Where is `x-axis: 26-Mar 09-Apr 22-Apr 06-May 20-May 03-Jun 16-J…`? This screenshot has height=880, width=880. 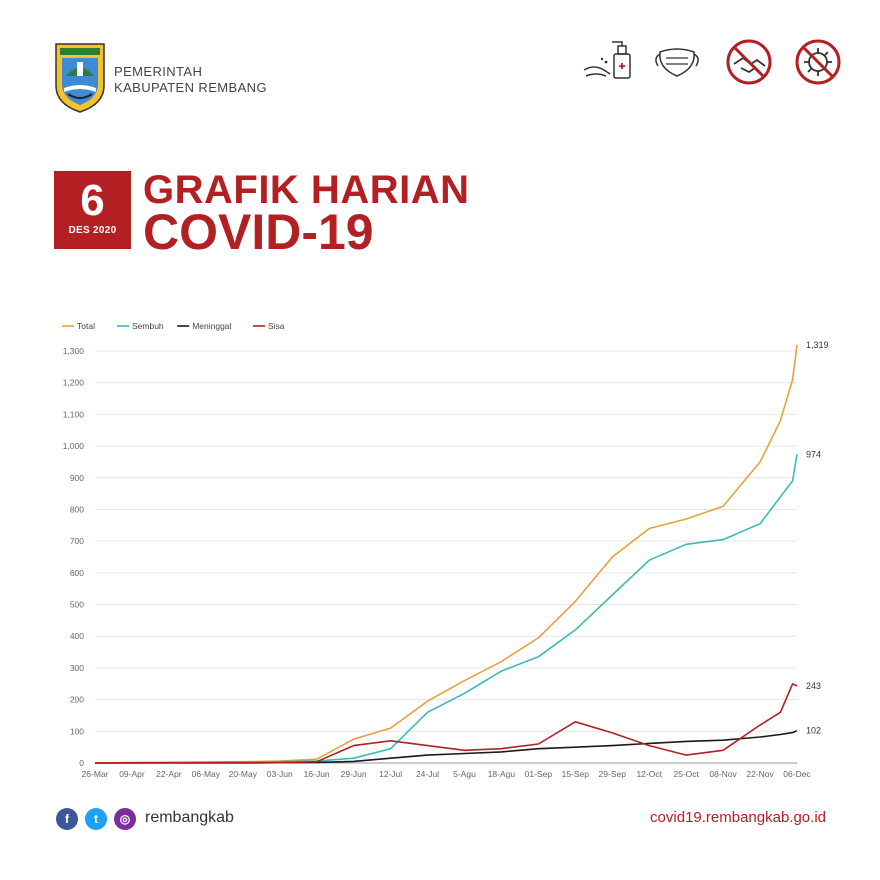
x-axis: 26-Mar 09-Apr 22-Apr 06-May 20-May 03-Jun 16-J… is located at coordinates (447, 774).